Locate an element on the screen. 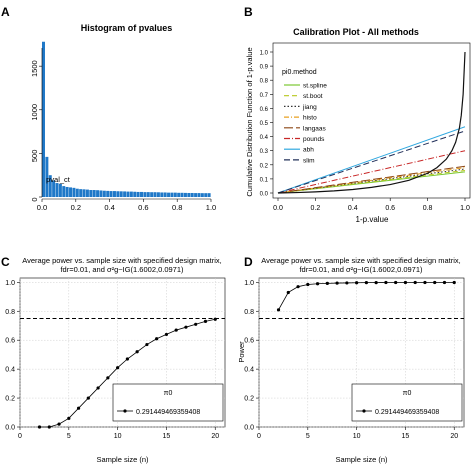  calib-line-st.boot is located at coordinates (371, 181).